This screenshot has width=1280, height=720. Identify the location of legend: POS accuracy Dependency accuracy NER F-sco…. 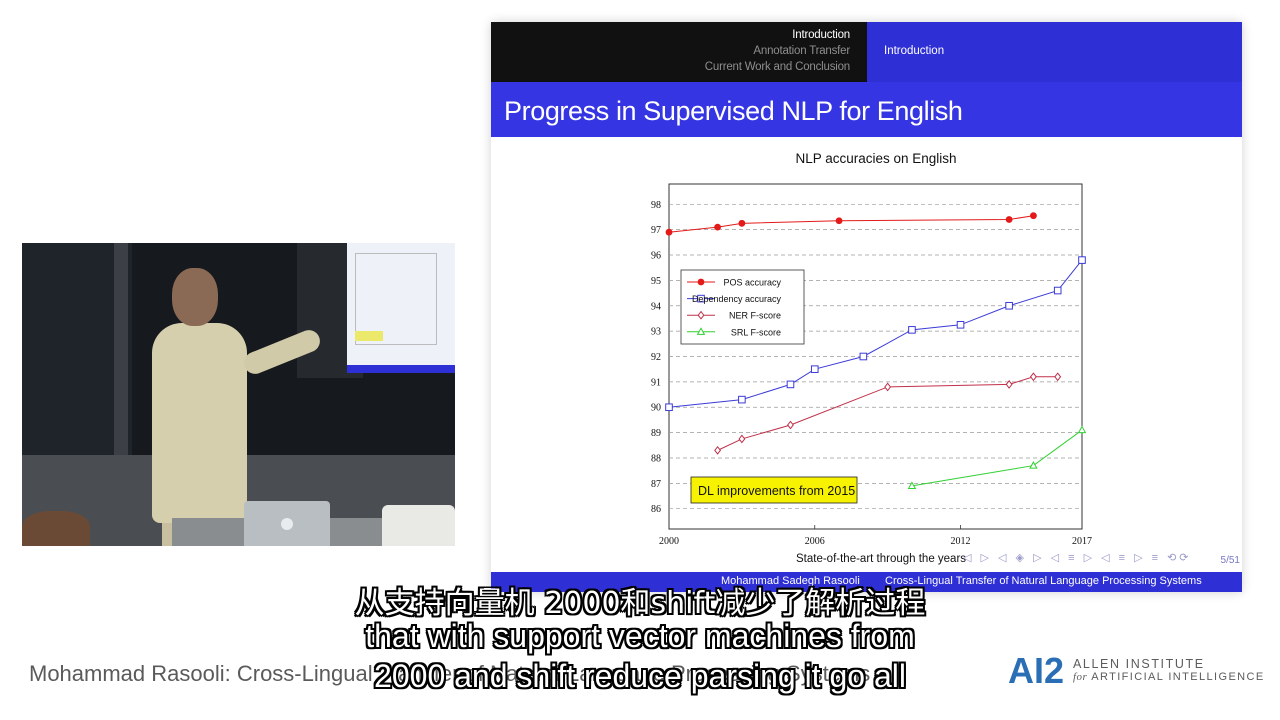
(742, 307).